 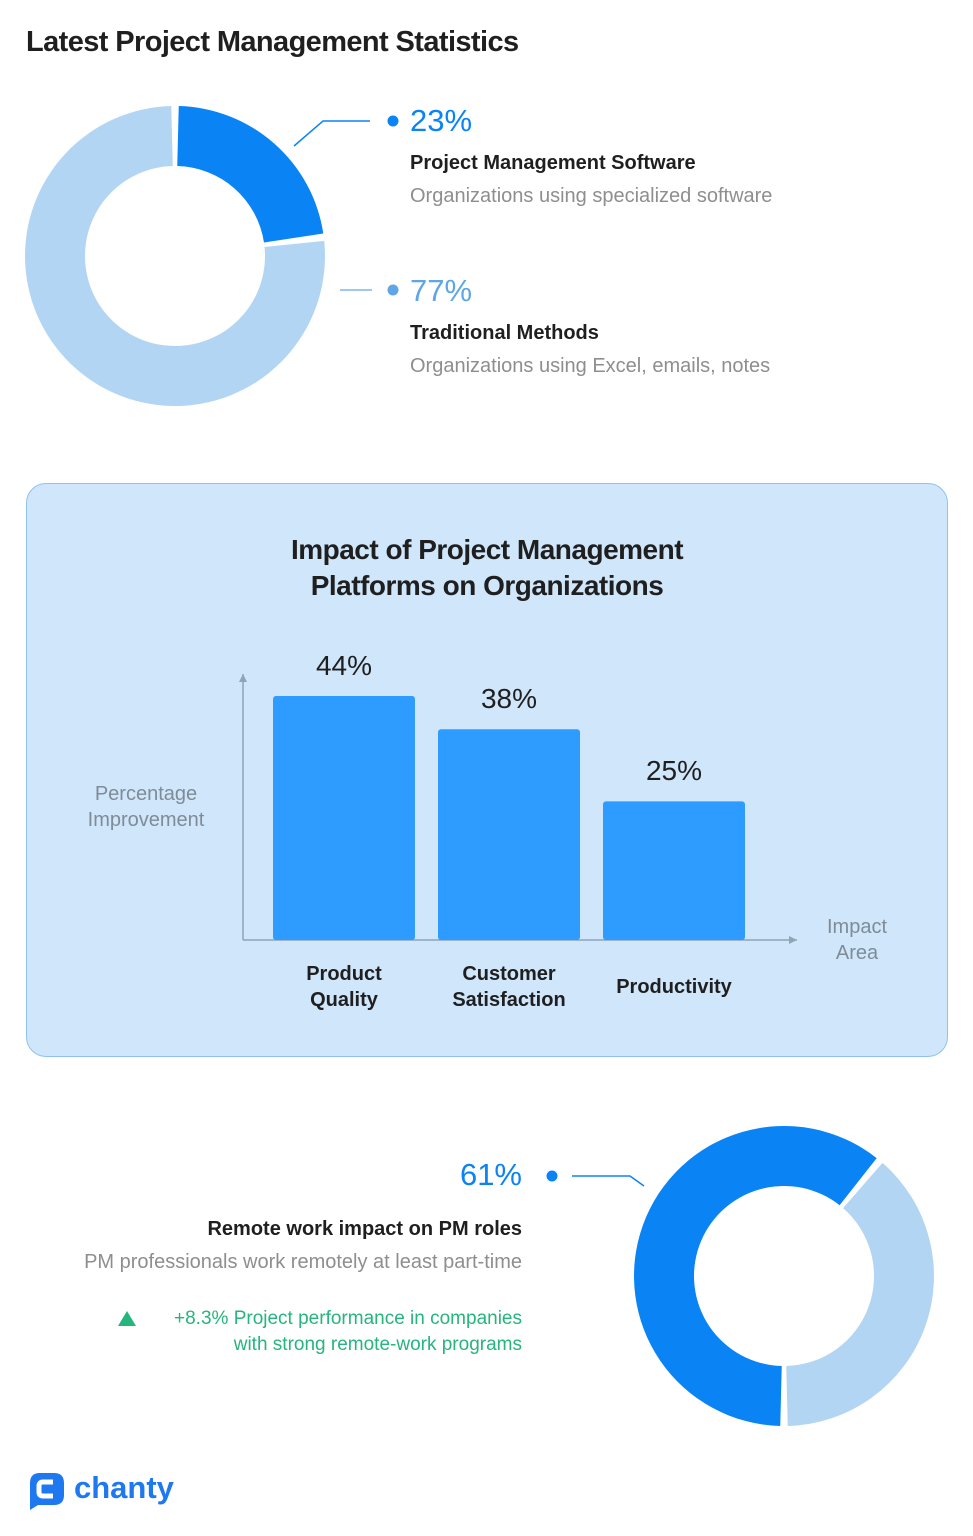 What do you see at coordinates (272, 42) in the screenshot?
I see `page-title: Latest Project Management Statistics` at bounding box center [272, 42].